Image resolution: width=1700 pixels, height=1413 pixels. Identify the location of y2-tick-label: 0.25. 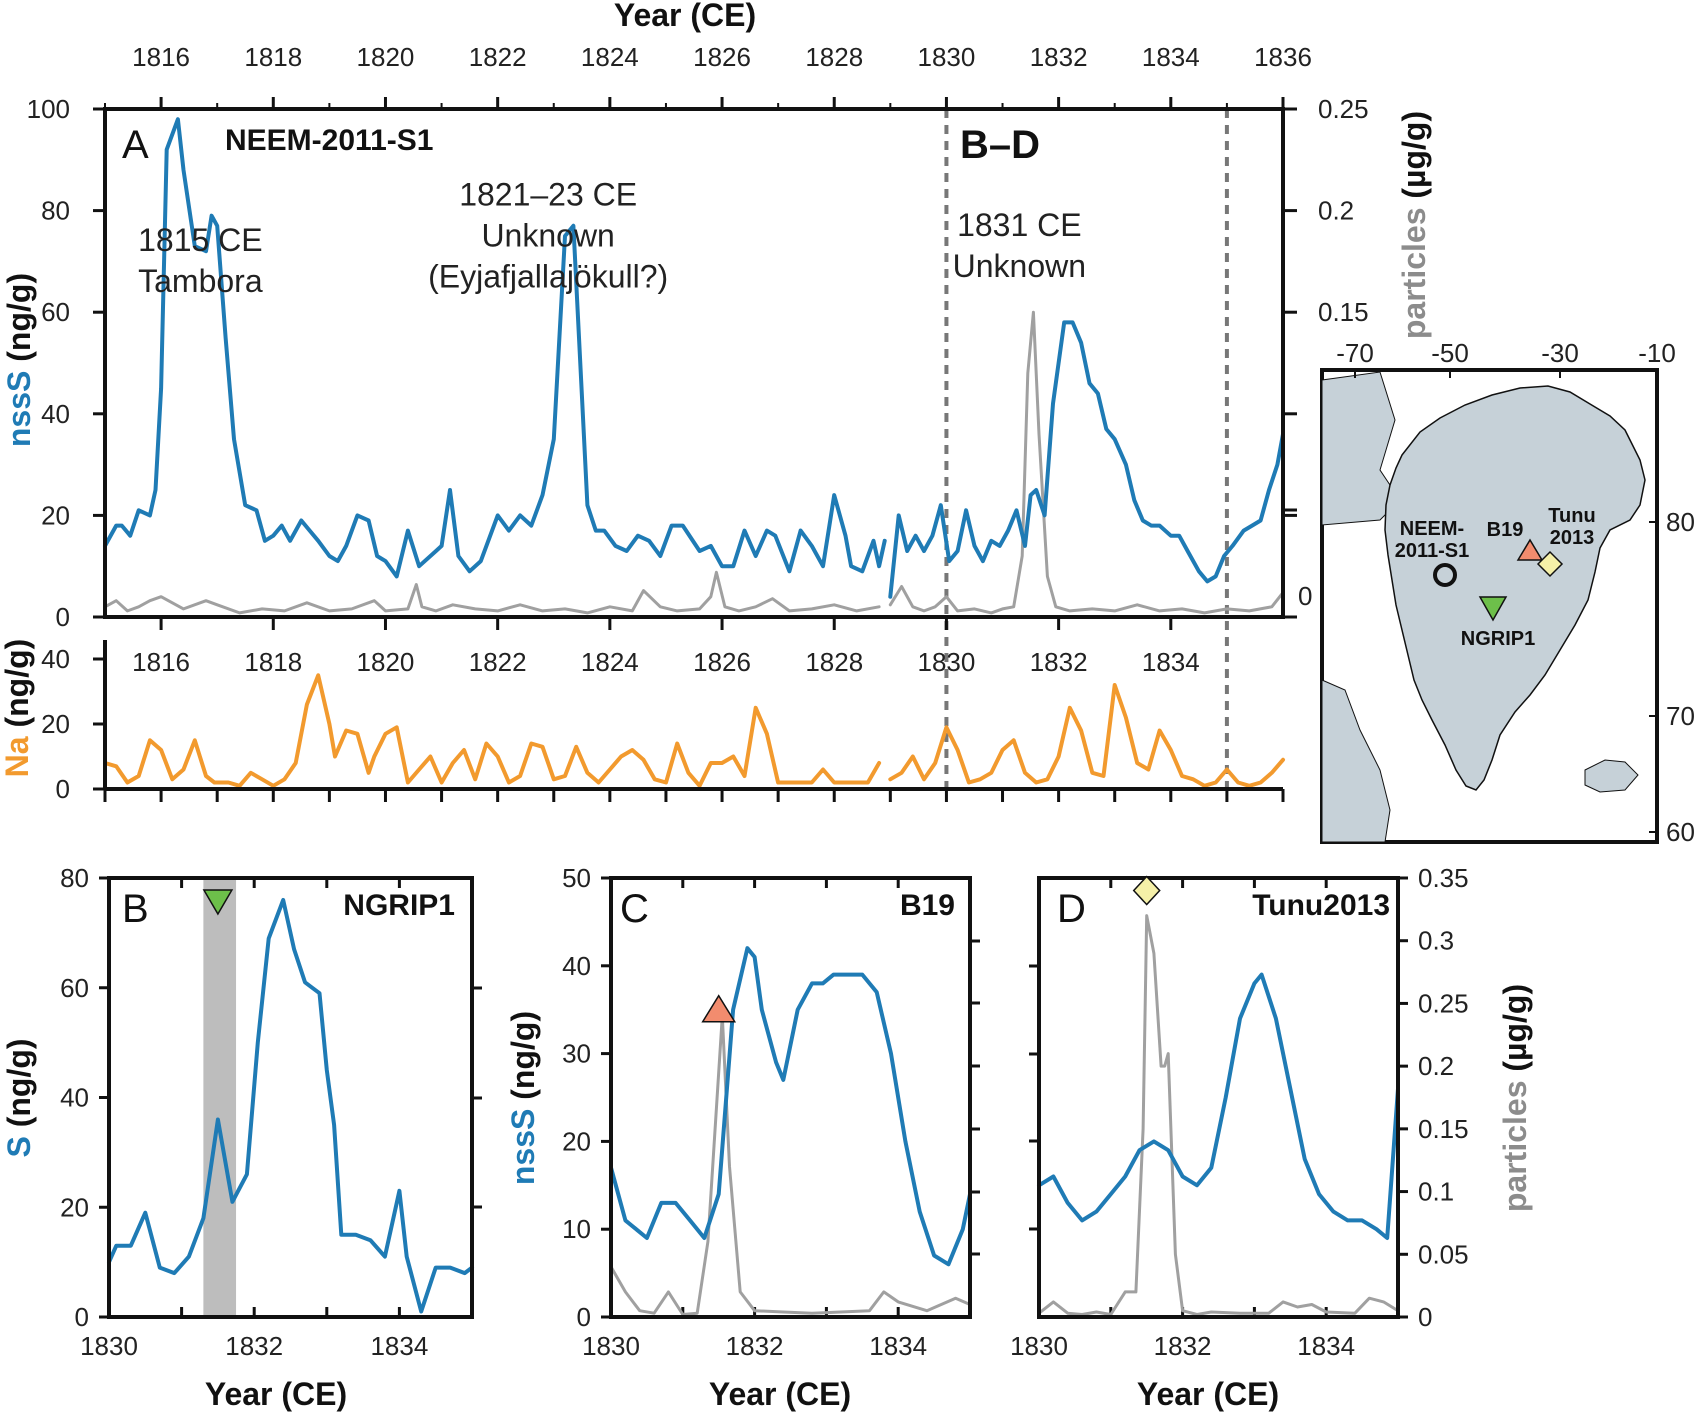
(1443, 1003).